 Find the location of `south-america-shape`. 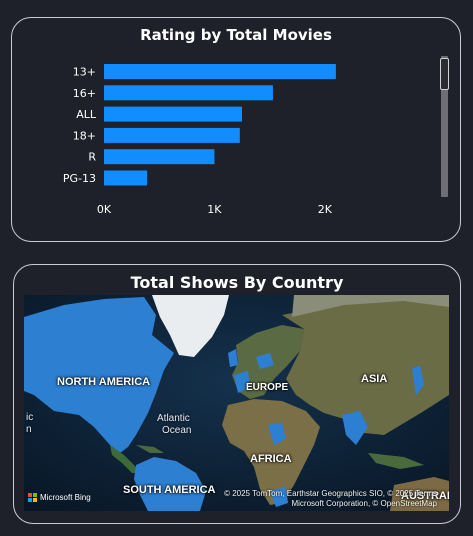

south-america-shape is located at coordinates (170, 484).